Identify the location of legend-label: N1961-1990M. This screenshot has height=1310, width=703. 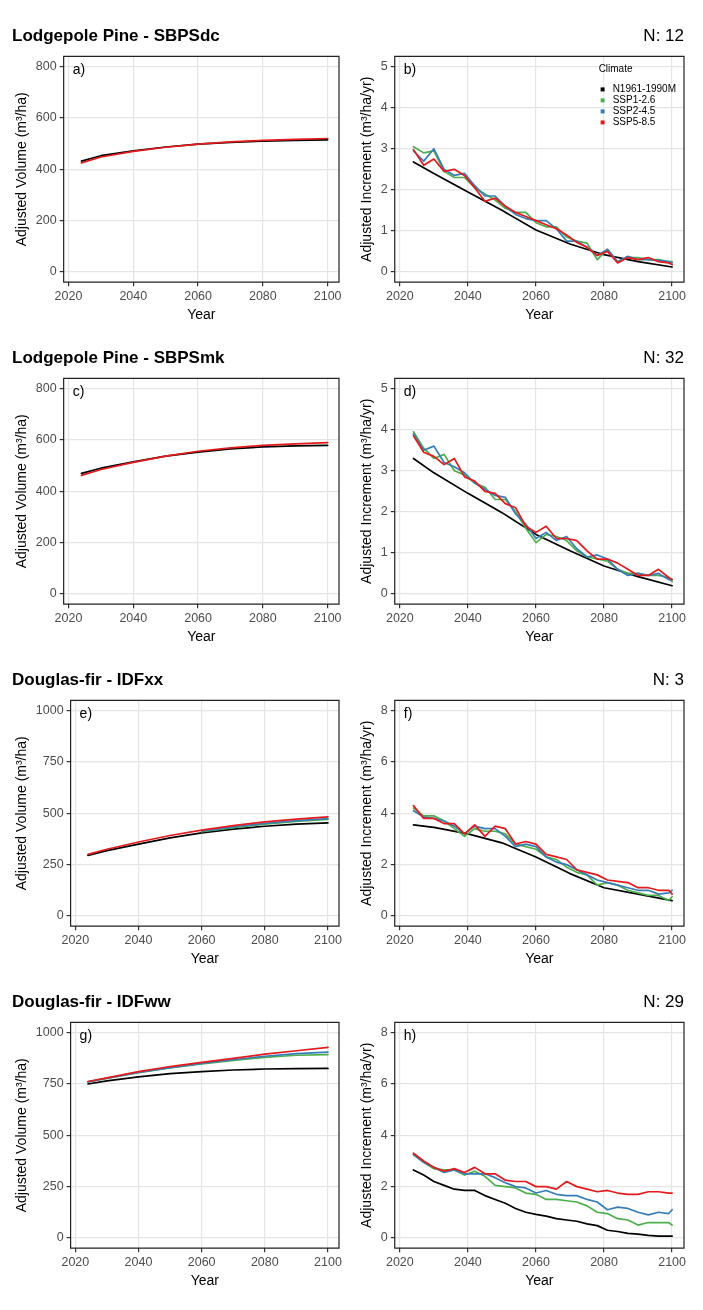
(644, 89).